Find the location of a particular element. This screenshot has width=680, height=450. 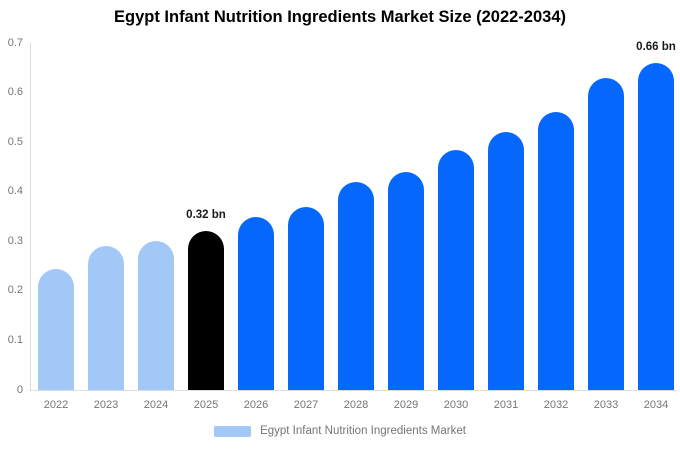

bar-2033 is located at coordinates (606, 233).